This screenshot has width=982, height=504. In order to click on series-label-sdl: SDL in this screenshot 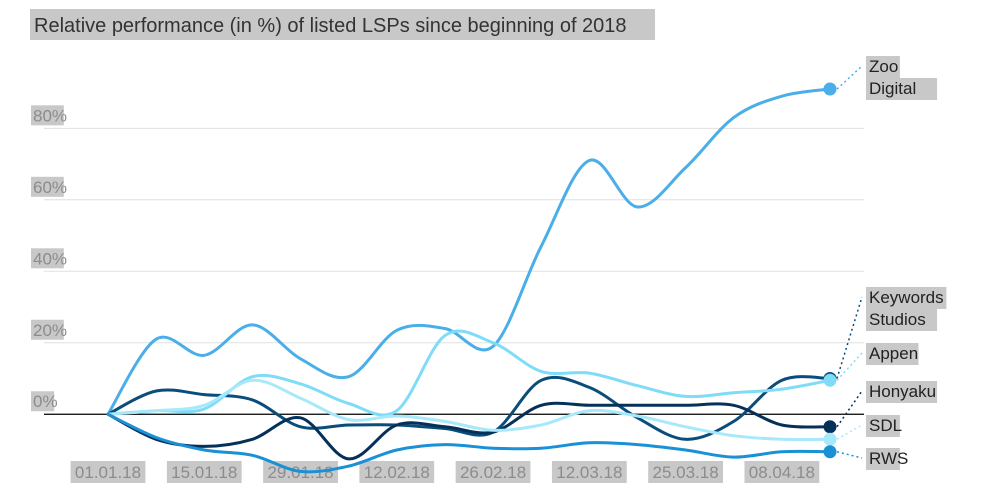, I will do `click(885, 425)`.